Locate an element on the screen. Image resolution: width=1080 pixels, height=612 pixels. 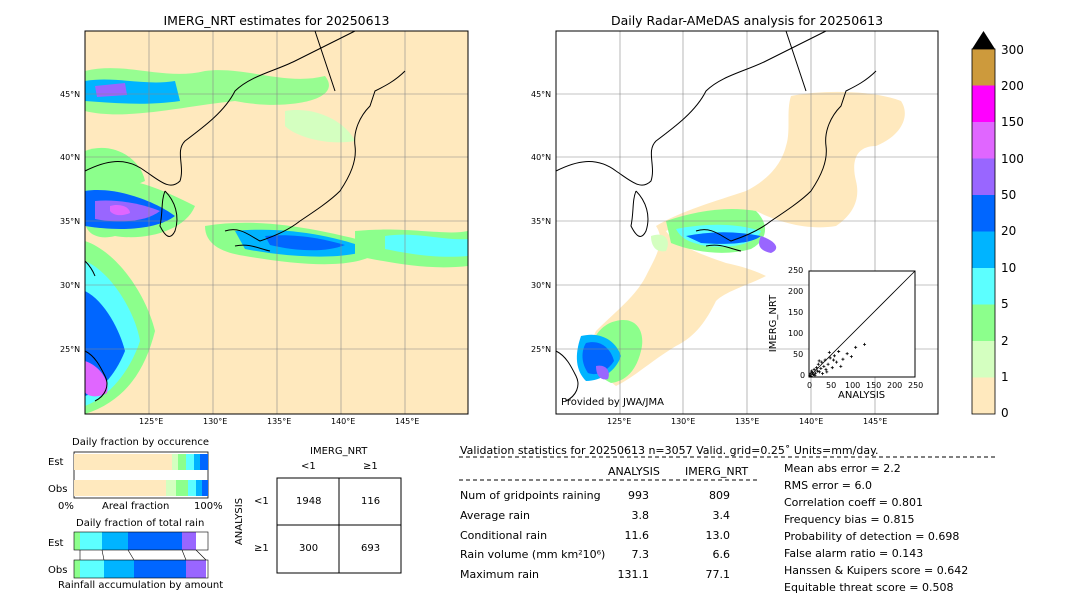
scatter-xtick-250: 250 is located at coordinates (916, 385).